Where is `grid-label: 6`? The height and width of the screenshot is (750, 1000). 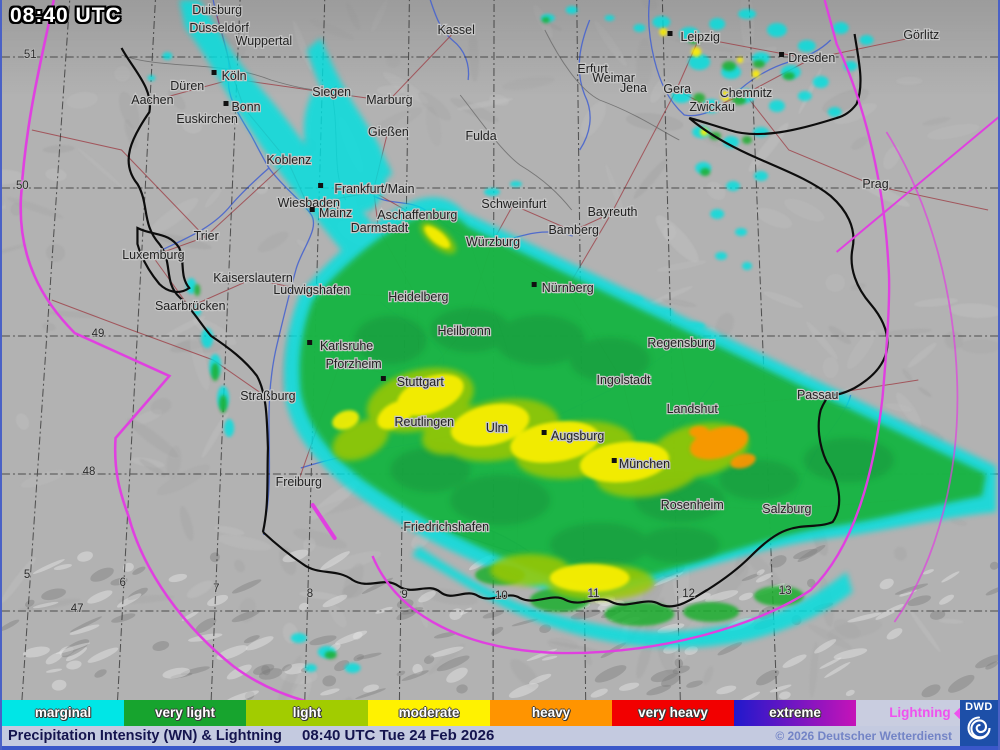
grid-label: 6 is located at coordinates (123, 583).